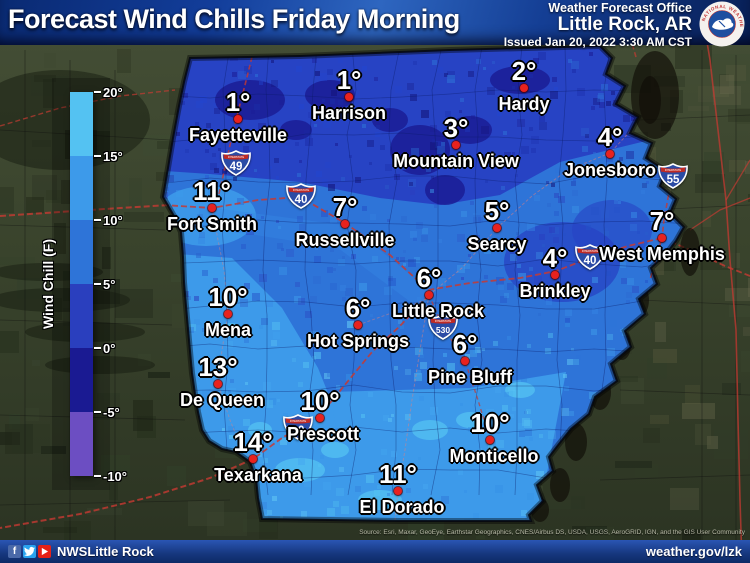 This screenshot has width=750, height=563. I want to click on nws-logo: NATIONAL WEATHER SERVICE, so click(722, 24).